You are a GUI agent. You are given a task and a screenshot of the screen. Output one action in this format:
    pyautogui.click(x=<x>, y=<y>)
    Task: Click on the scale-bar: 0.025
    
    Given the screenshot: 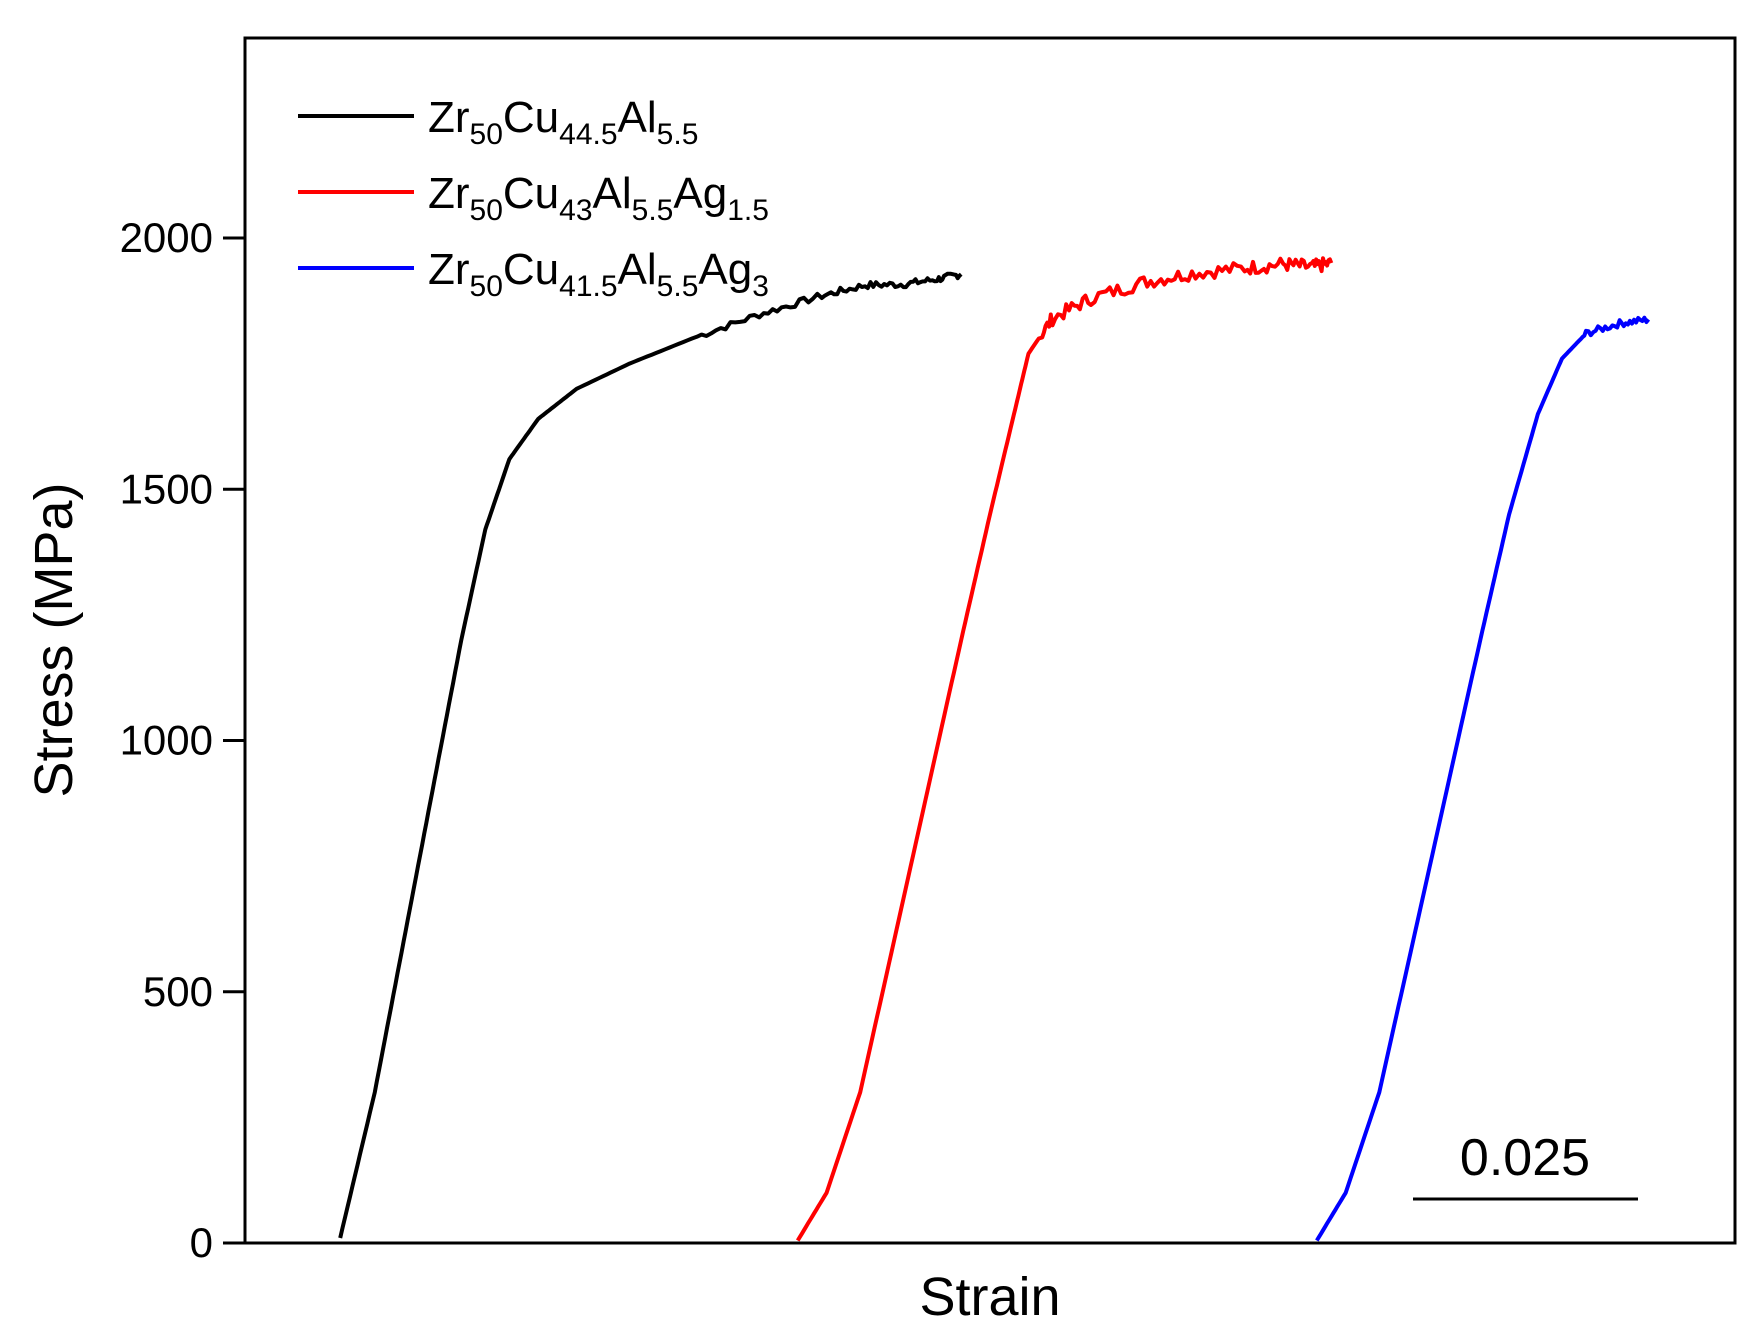 What is the action you would take?
    pyautogui.click(x=1525, y=1165)
    